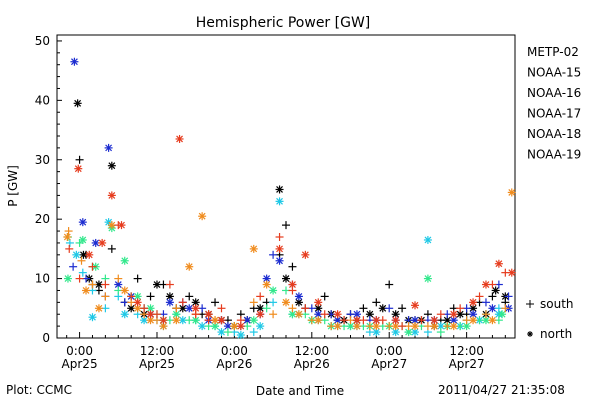 The height and width of the screenshot is (400, 600). Describe the element at coordinates (42, 279) in the screenshot. I see `y-tick-label: 10` at that location.